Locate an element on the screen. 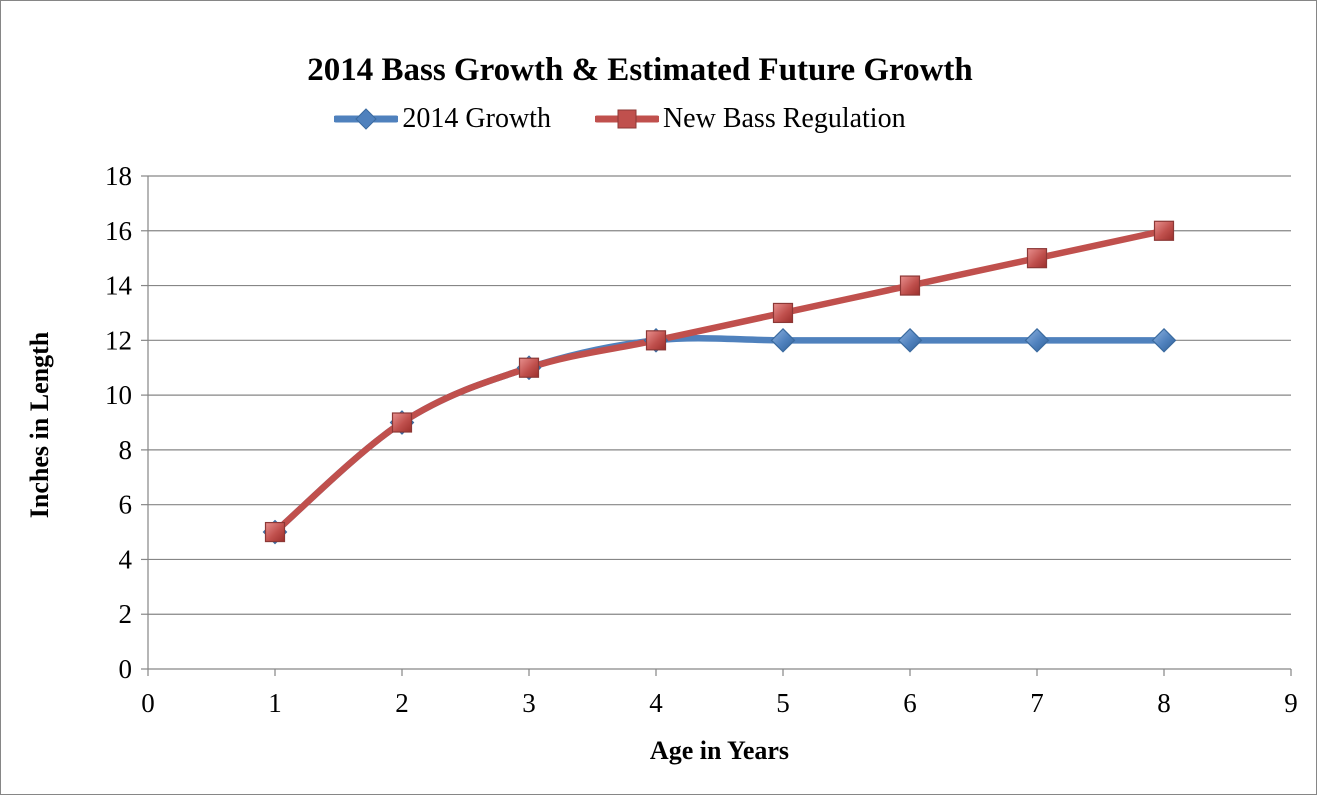 The height and width of the screenshot is (795, 1317). legend-item-new-bass-regulation: New Bass Regulation is located at coordinates (750, 119).